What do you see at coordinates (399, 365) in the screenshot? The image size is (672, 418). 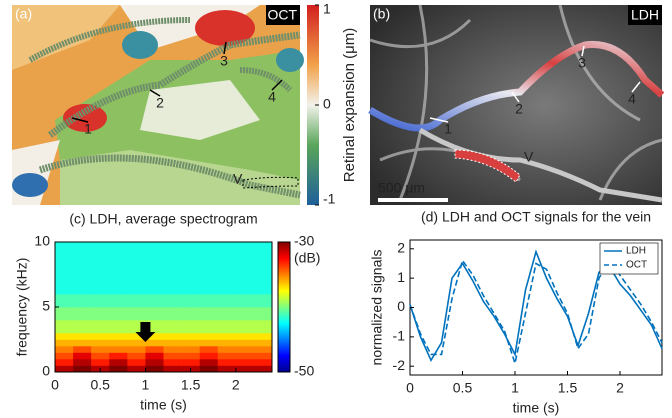 I see `y-tick-label: -2` at bounding box center [399, 365].